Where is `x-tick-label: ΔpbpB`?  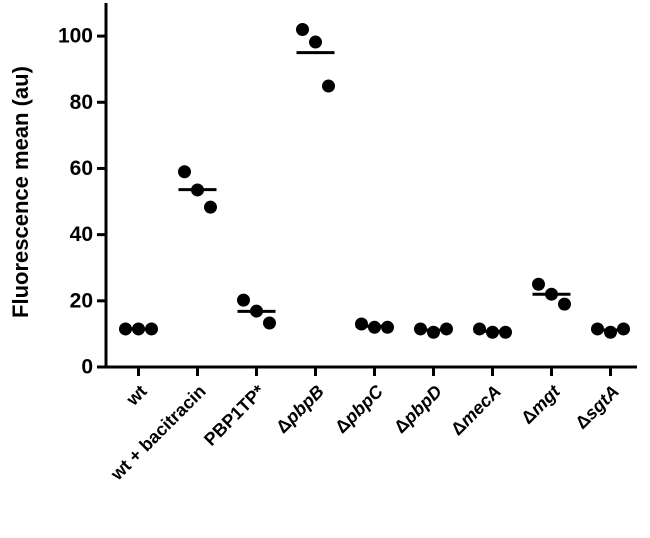 x-tick-label: ΔpbpB is located at coordinates (300, 409).